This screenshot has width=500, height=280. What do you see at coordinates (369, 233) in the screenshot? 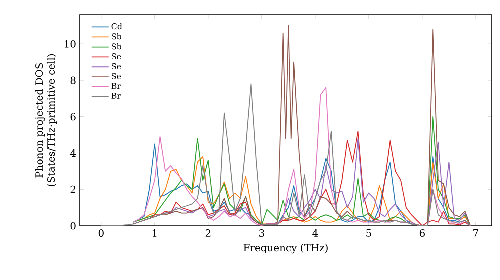
I see `x-tick-label: 5` at bounding box center [369, 233].